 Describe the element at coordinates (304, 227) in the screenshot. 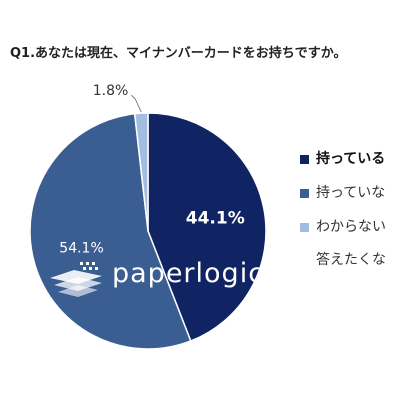

I see `legend-swatch-unknown` at that location.